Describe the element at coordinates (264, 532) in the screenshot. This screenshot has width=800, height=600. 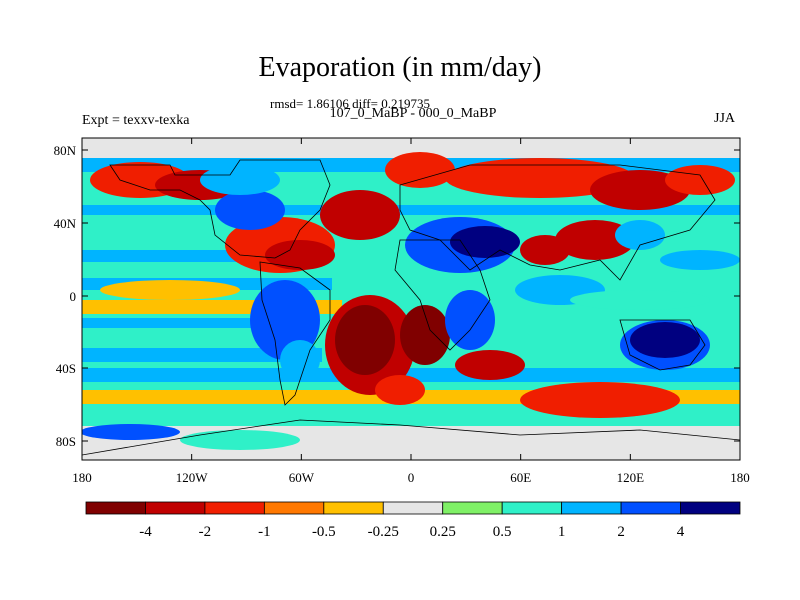
I see `colorbar-label: -1` at that location.